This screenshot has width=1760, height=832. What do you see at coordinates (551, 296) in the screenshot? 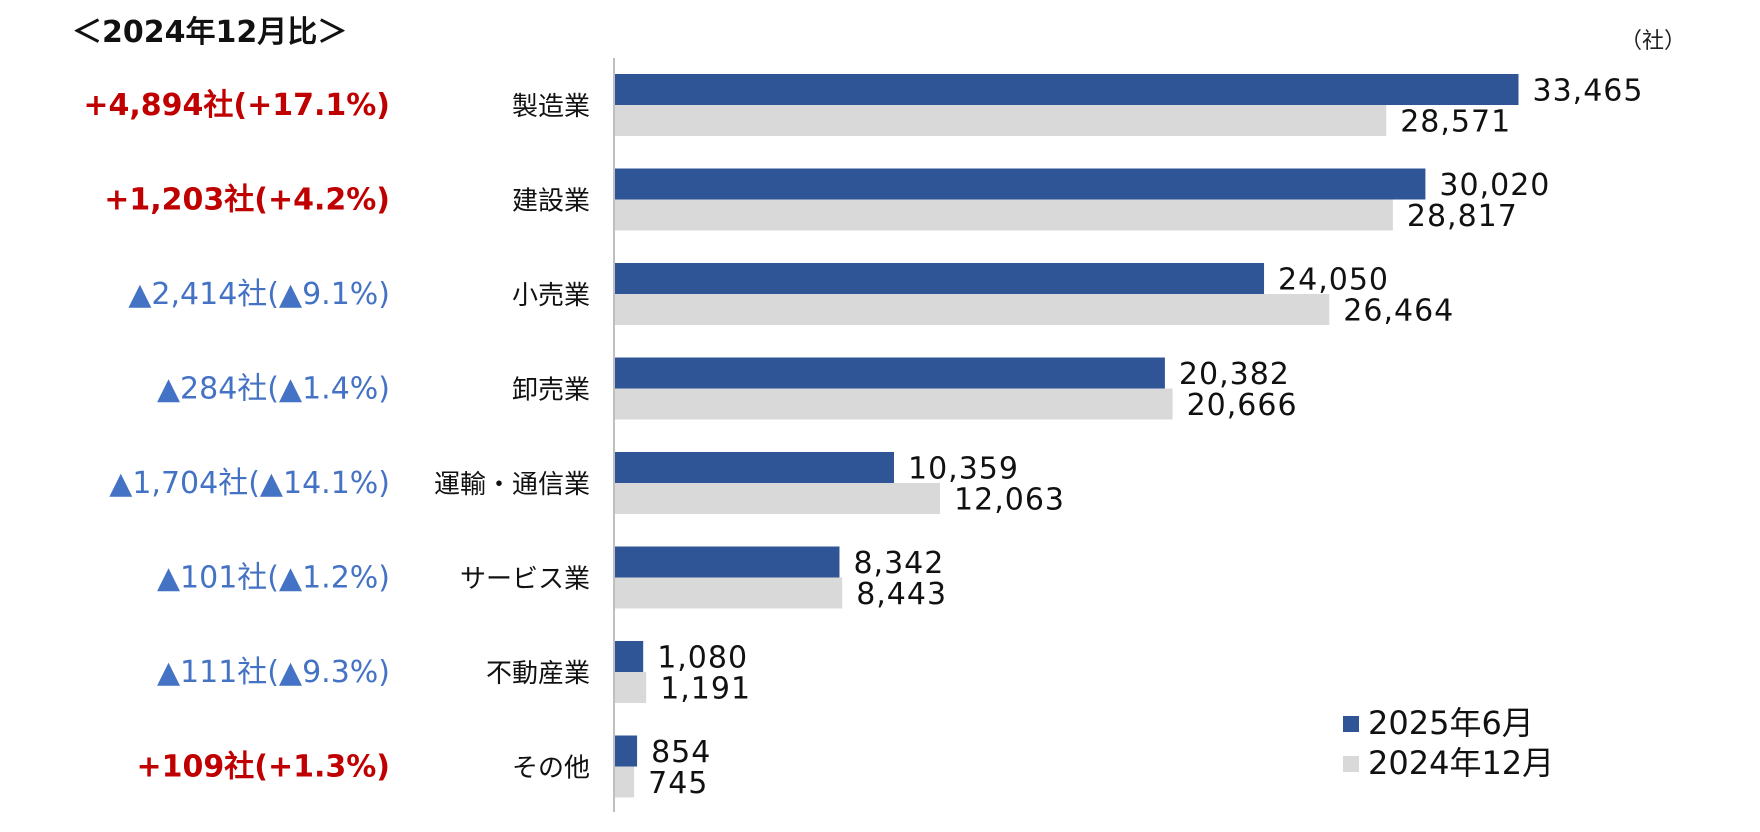
I see `category-label: 小売業` at bounding box center [551, 296].